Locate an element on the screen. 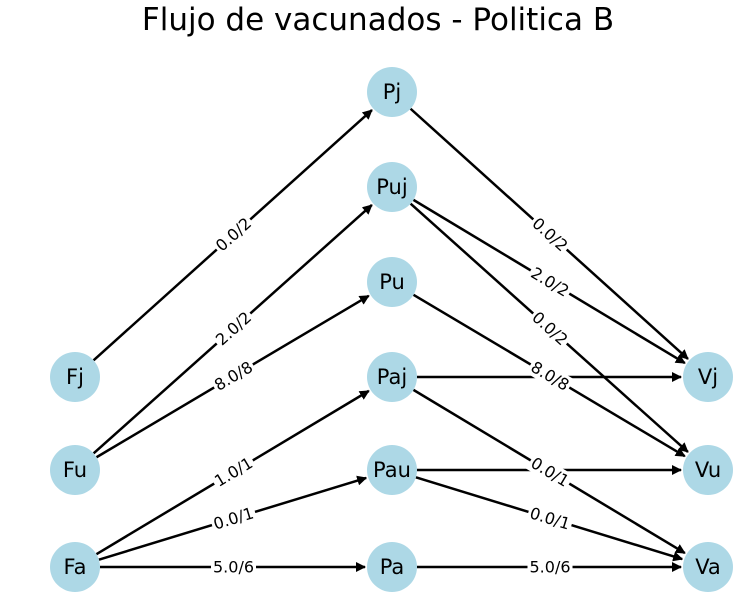  edge-label-pa-va: 5.0/6 is located at coordinates (550, 567).